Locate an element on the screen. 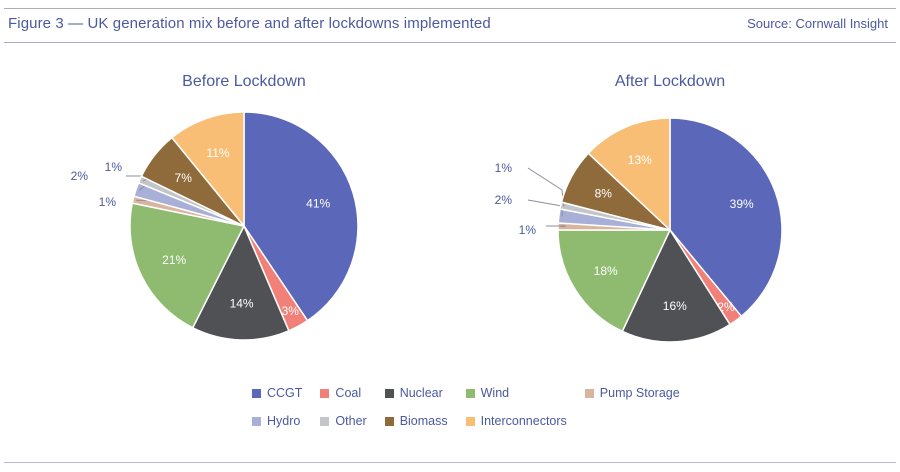 The image size is (900, 472). data-label-ccgt: 39% is located at coordinates (742, 204).